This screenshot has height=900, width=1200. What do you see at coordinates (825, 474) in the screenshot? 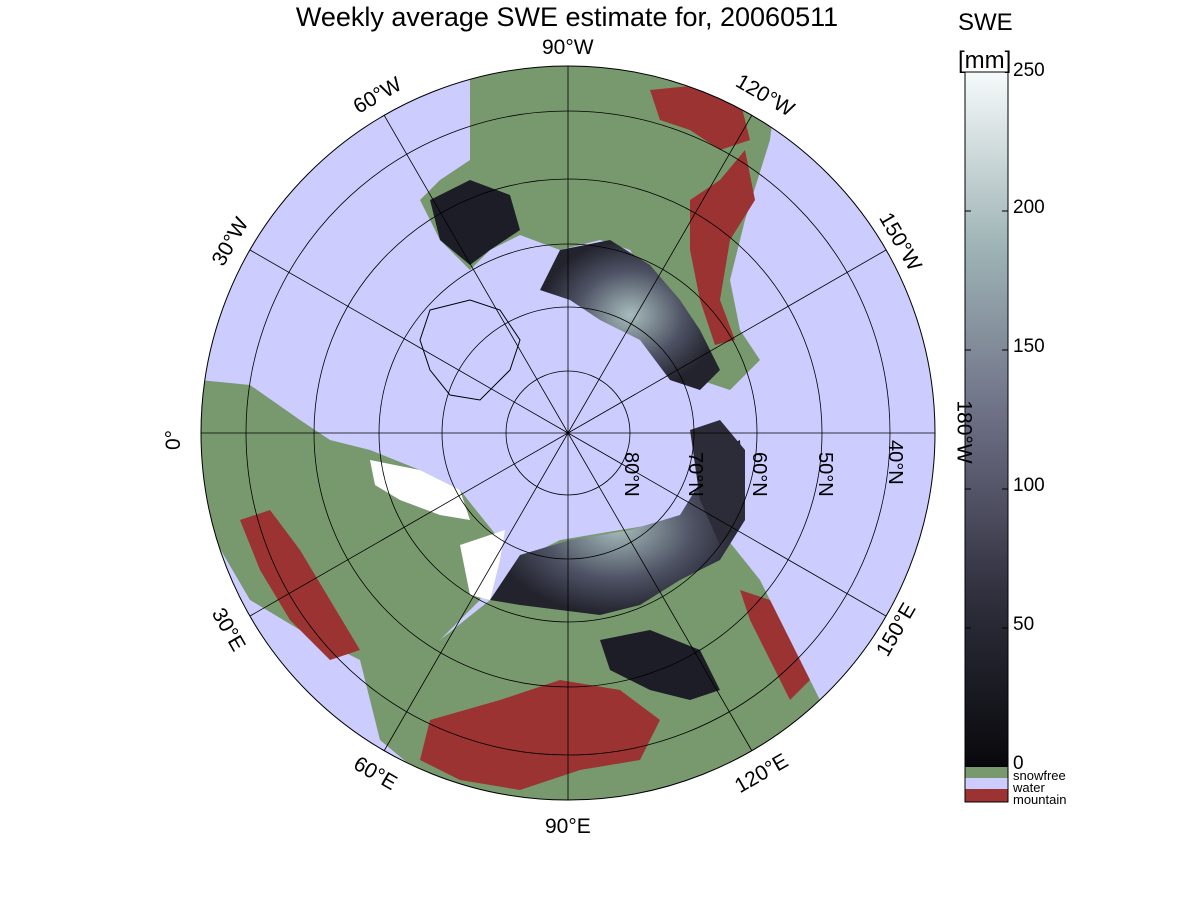
I see `latitude-label: 50°N` at bounding box center [825, 474].